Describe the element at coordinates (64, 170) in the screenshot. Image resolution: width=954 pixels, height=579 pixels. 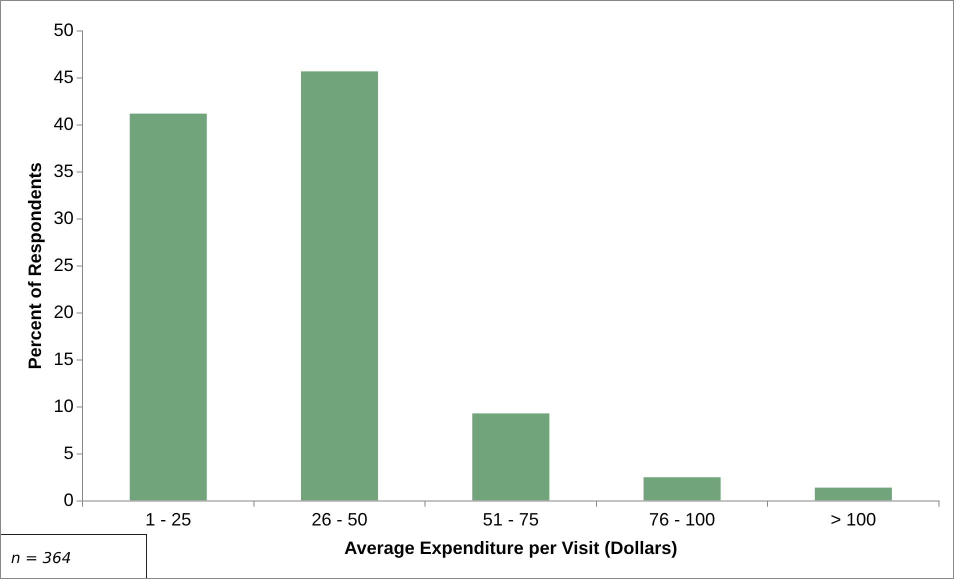
I see `y-tick-label: 35` at that location.